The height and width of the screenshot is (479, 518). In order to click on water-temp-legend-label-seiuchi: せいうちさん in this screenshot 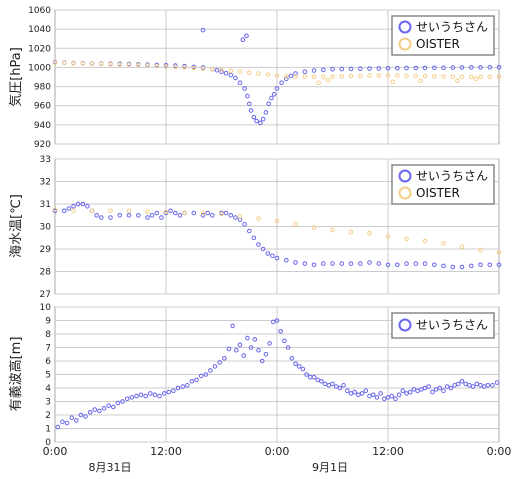, I will do `click(452, 176)`.